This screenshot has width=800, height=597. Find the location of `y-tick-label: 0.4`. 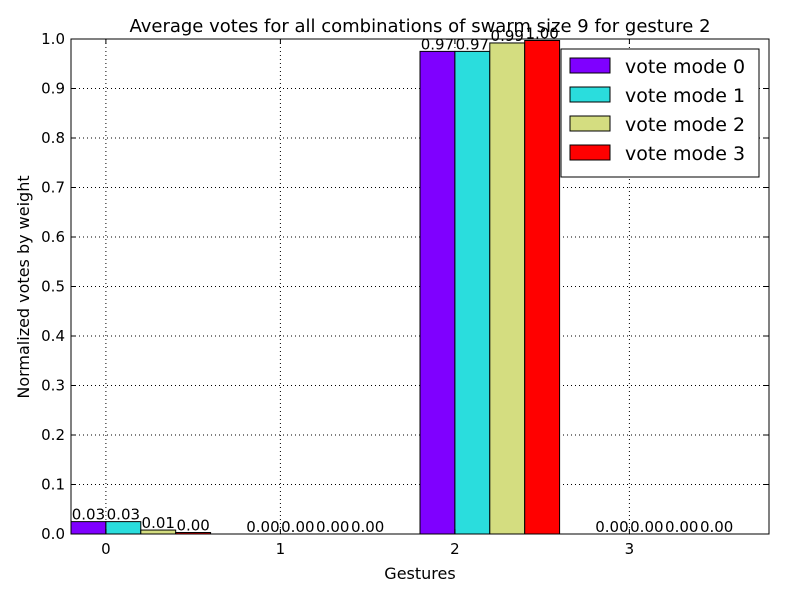

y-tick-label: 0.4 is located at coordinates (53, 336).